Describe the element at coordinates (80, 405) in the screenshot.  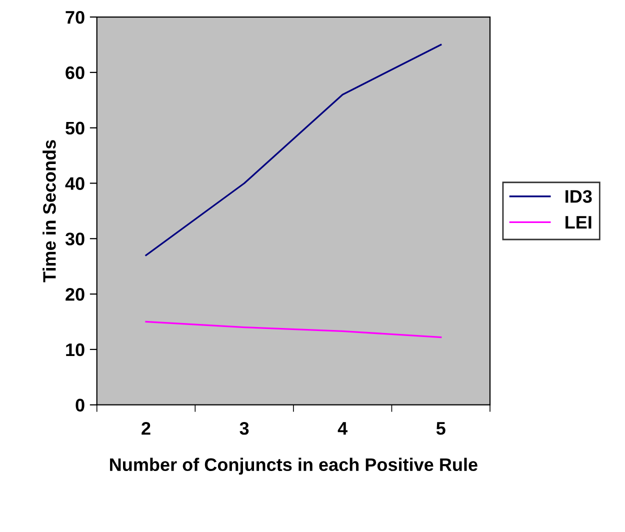
I see `y-tick-label: 0` at that location.